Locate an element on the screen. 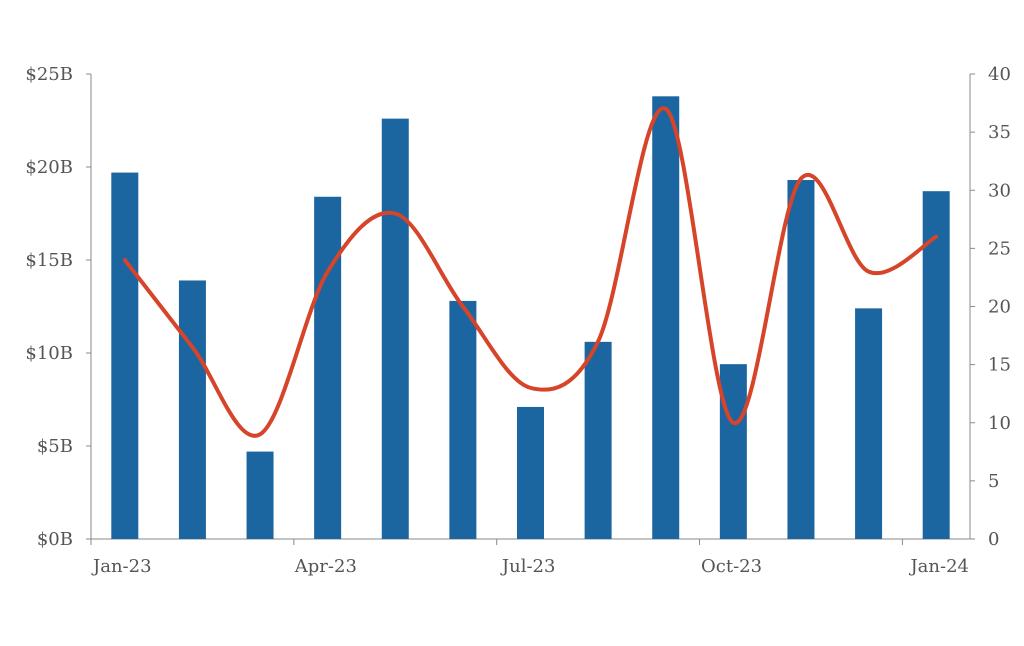 Image resolution: width=1024 pixels, height=646 pixels. x-tick-label: Jan-24 is located at coordinates (938, 566).